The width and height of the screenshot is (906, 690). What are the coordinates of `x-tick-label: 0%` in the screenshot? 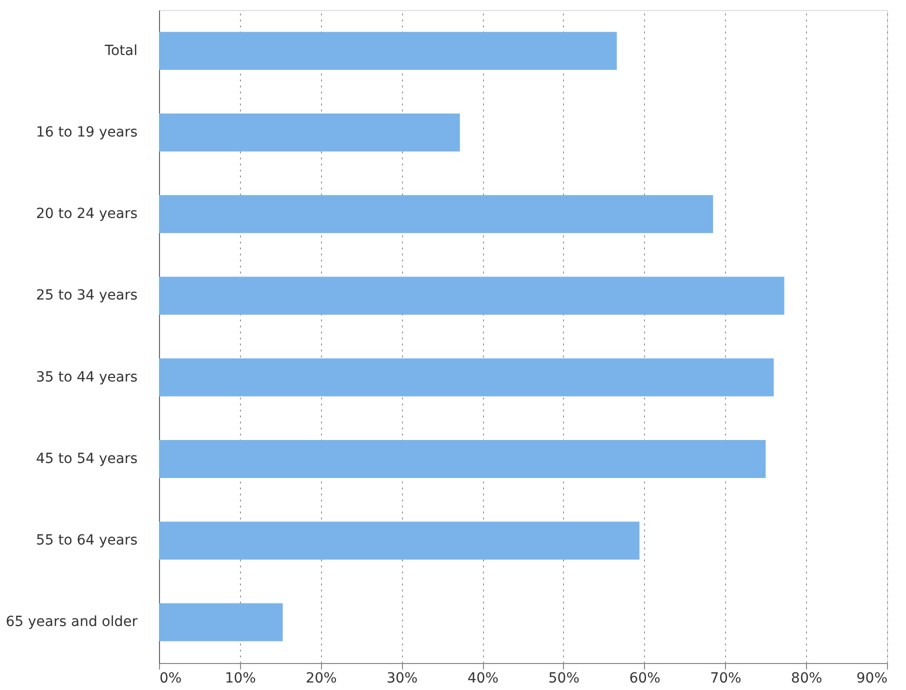 It's located at (171, 678).